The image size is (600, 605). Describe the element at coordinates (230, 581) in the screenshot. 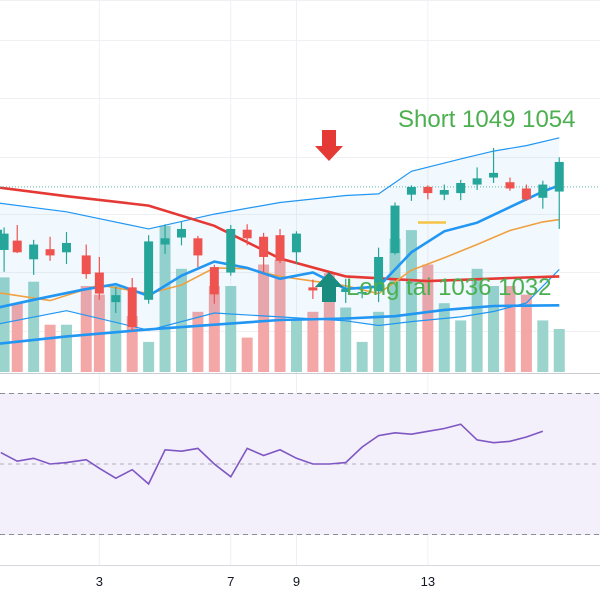

I see `x-tick-label: 7` at that location.